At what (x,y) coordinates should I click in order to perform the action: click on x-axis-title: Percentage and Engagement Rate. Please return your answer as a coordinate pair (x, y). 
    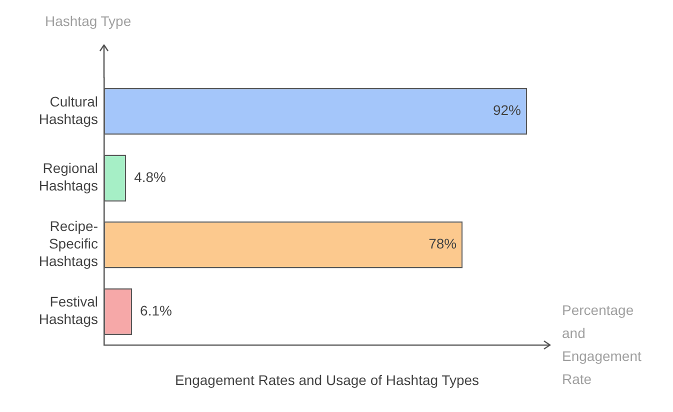
    Looking at the image, I should click on (602, 344).